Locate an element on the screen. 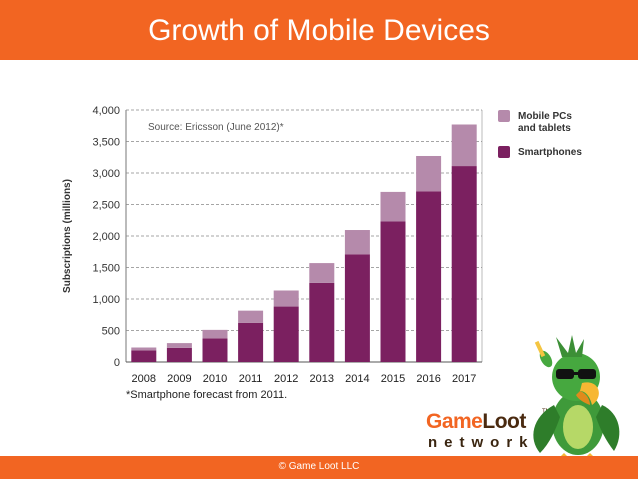 The height and width of the screenshot is (479, 638). x-tick-label-2012: 2012 is located at coordinates (286, 379).